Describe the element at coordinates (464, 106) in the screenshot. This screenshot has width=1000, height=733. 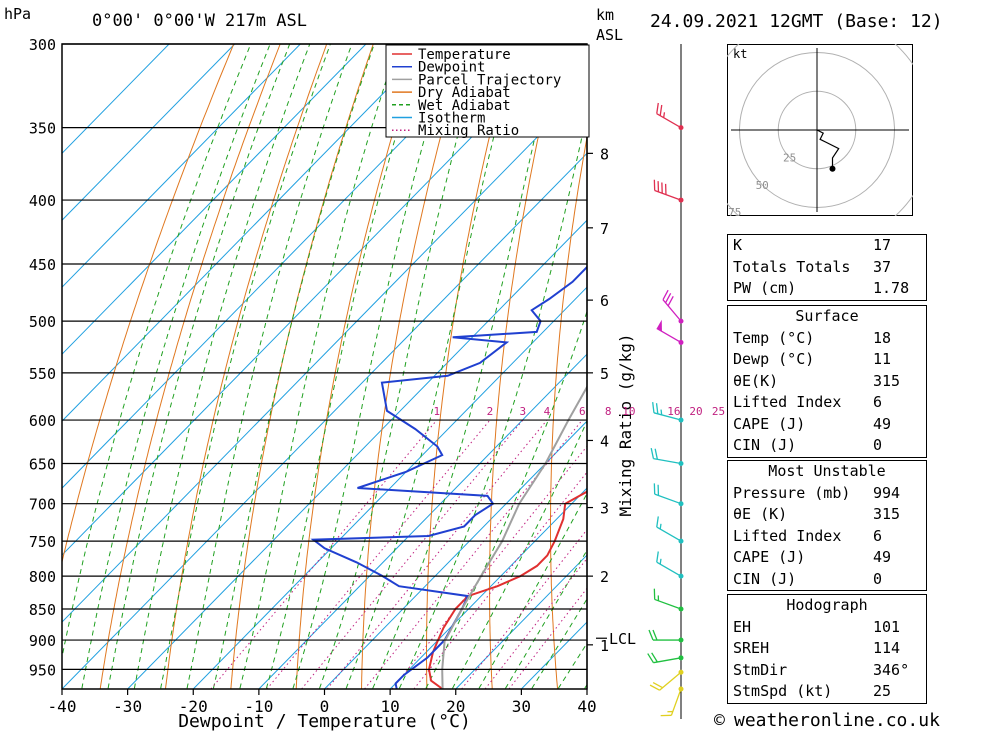
I see `legend-label: Wet Adiabat` at that location.